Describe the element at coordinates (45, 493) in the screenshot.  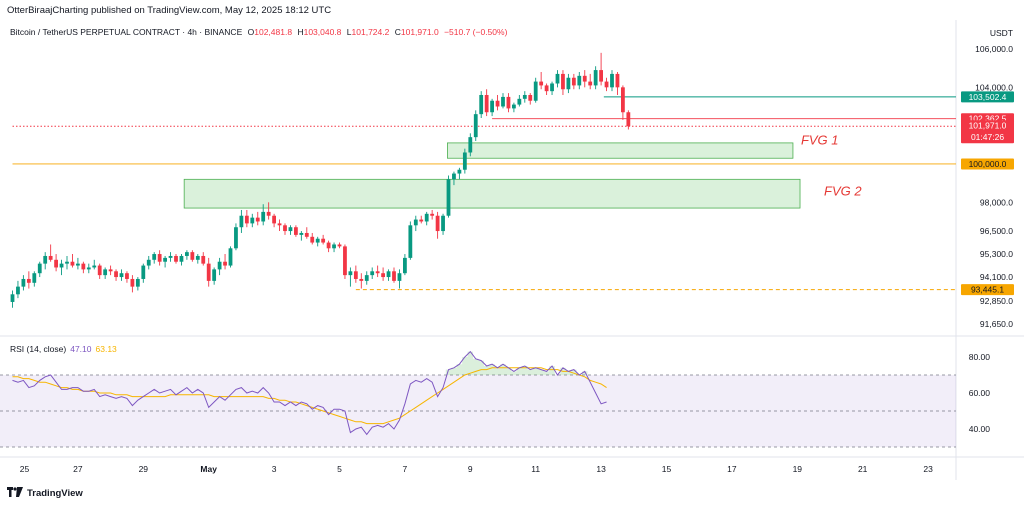
I see `tradingview-footer: TradingView` at that location.